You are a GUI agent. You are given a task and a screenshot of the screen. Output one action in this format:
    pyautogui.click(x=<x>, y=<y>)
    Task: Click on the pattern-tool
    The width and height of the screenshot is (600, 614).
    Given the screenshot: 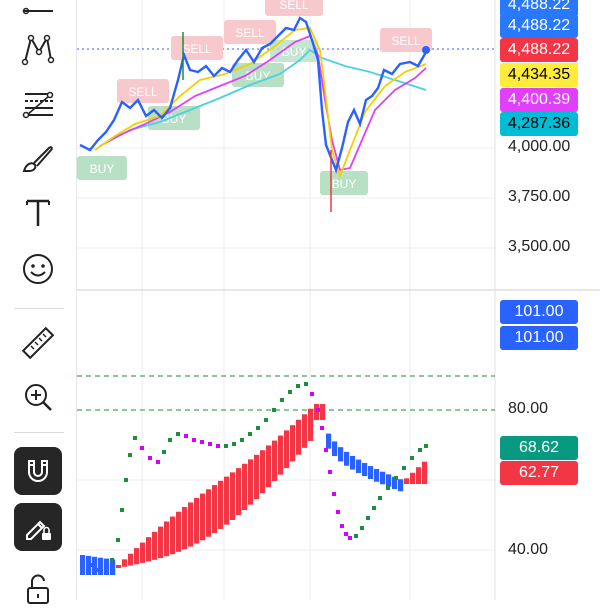 What is the action you would take?
    pyautogui.click(x=38, y=49)
    